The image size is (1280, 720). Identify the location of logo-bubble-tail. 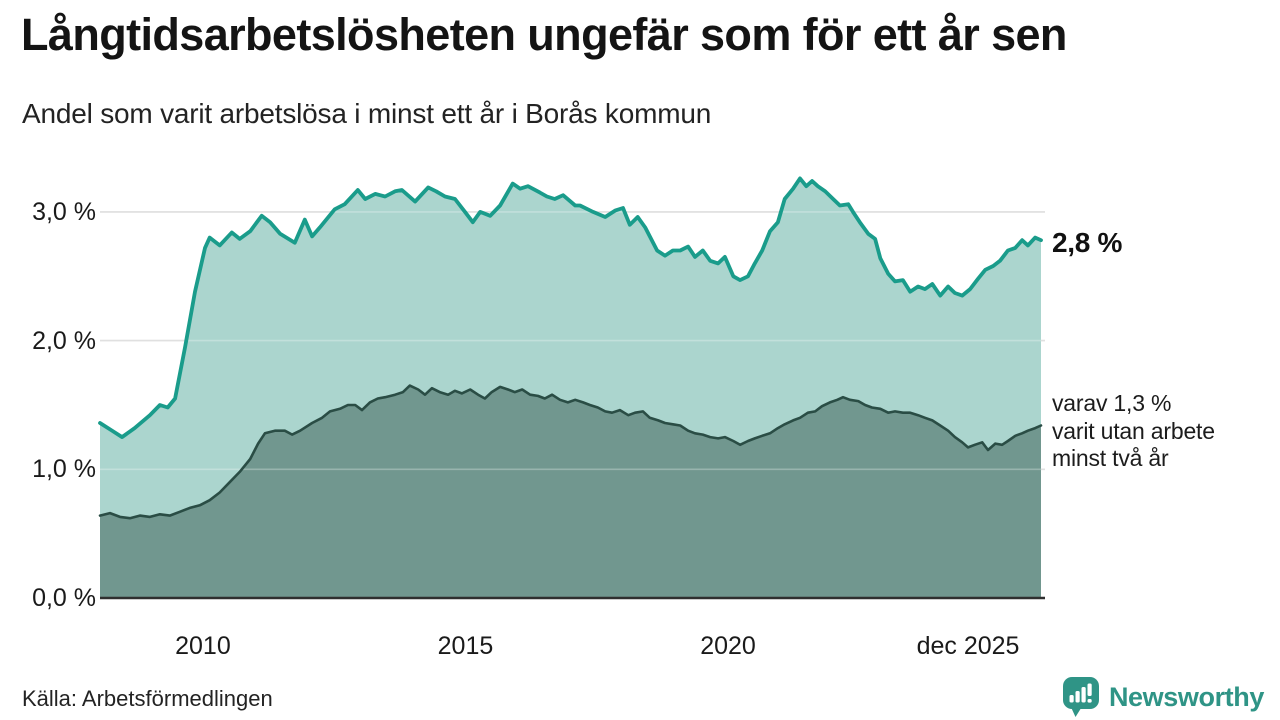
(1076, 711).